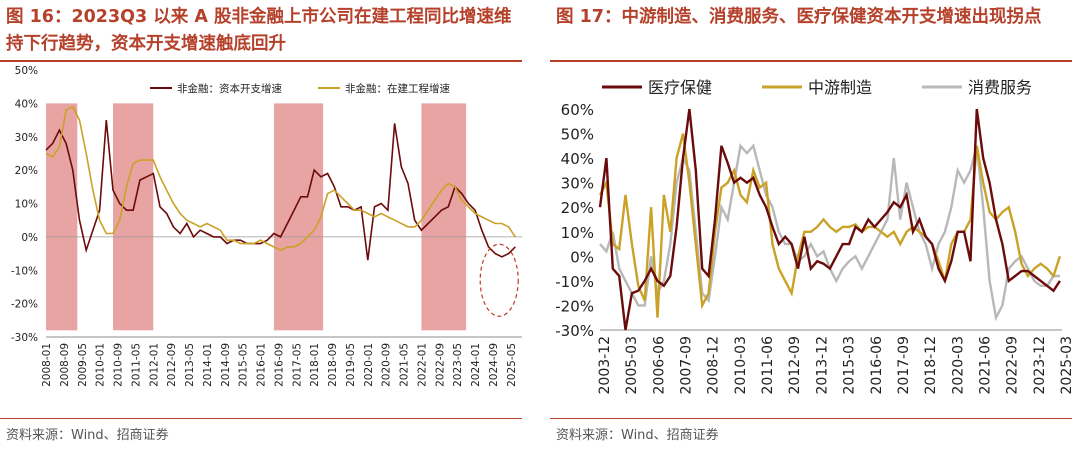  I want to click on construction-legend-label: 非金融：在建工程增速, so click(397, 88).